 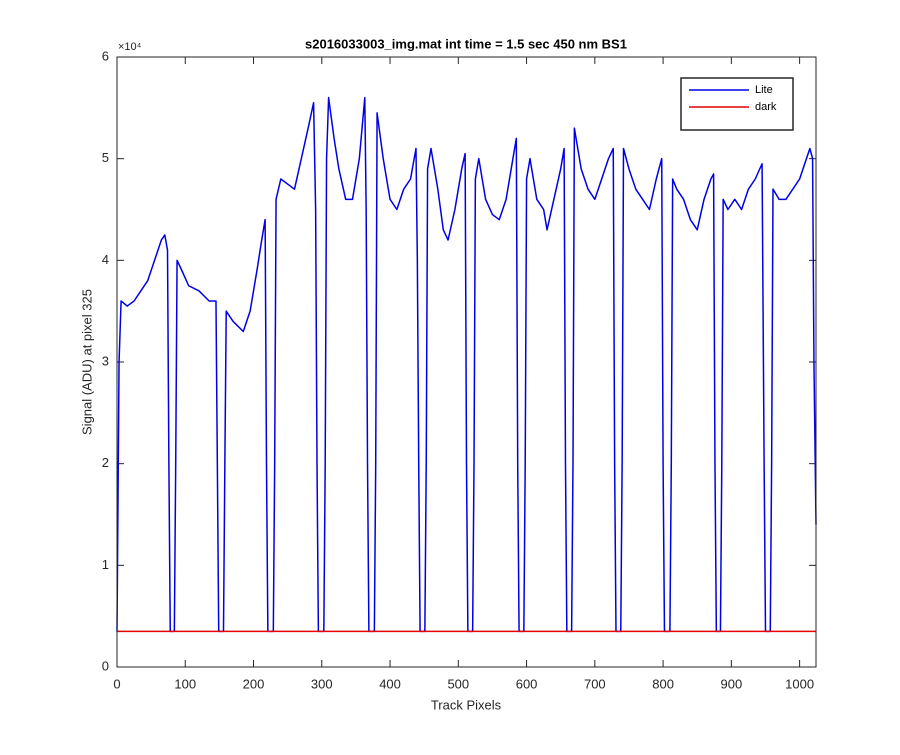 What do you see at coordinates (595, 683) in the screenshot?
I see `x-tick-label: 700` at bounding box center [595, 683].